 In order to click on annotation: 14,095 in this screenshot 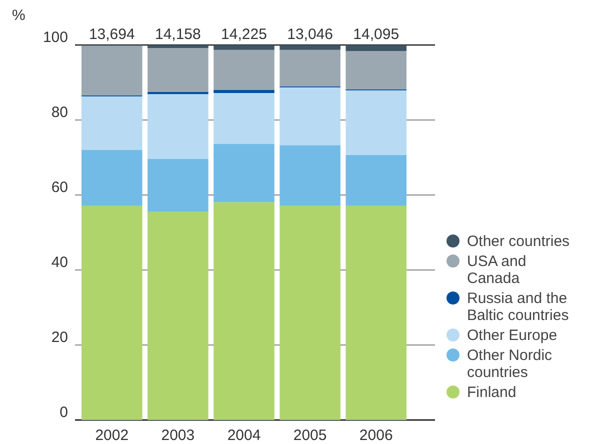, I will do `click(376, 34)`.